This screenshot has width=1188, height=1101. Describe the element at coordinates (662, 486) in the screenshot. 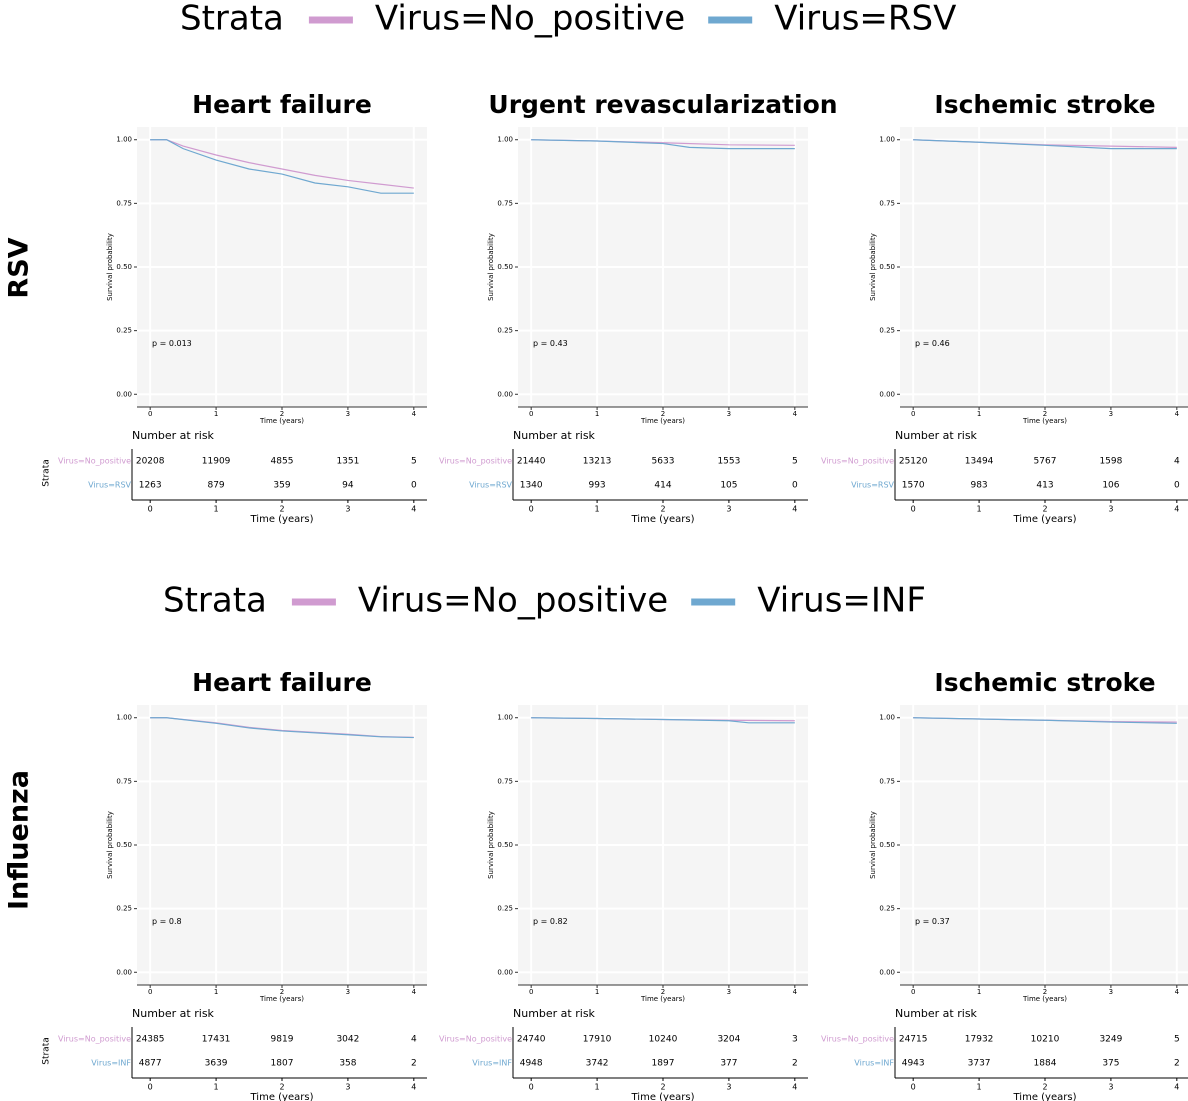

I see `risk-count: 414` at that location.